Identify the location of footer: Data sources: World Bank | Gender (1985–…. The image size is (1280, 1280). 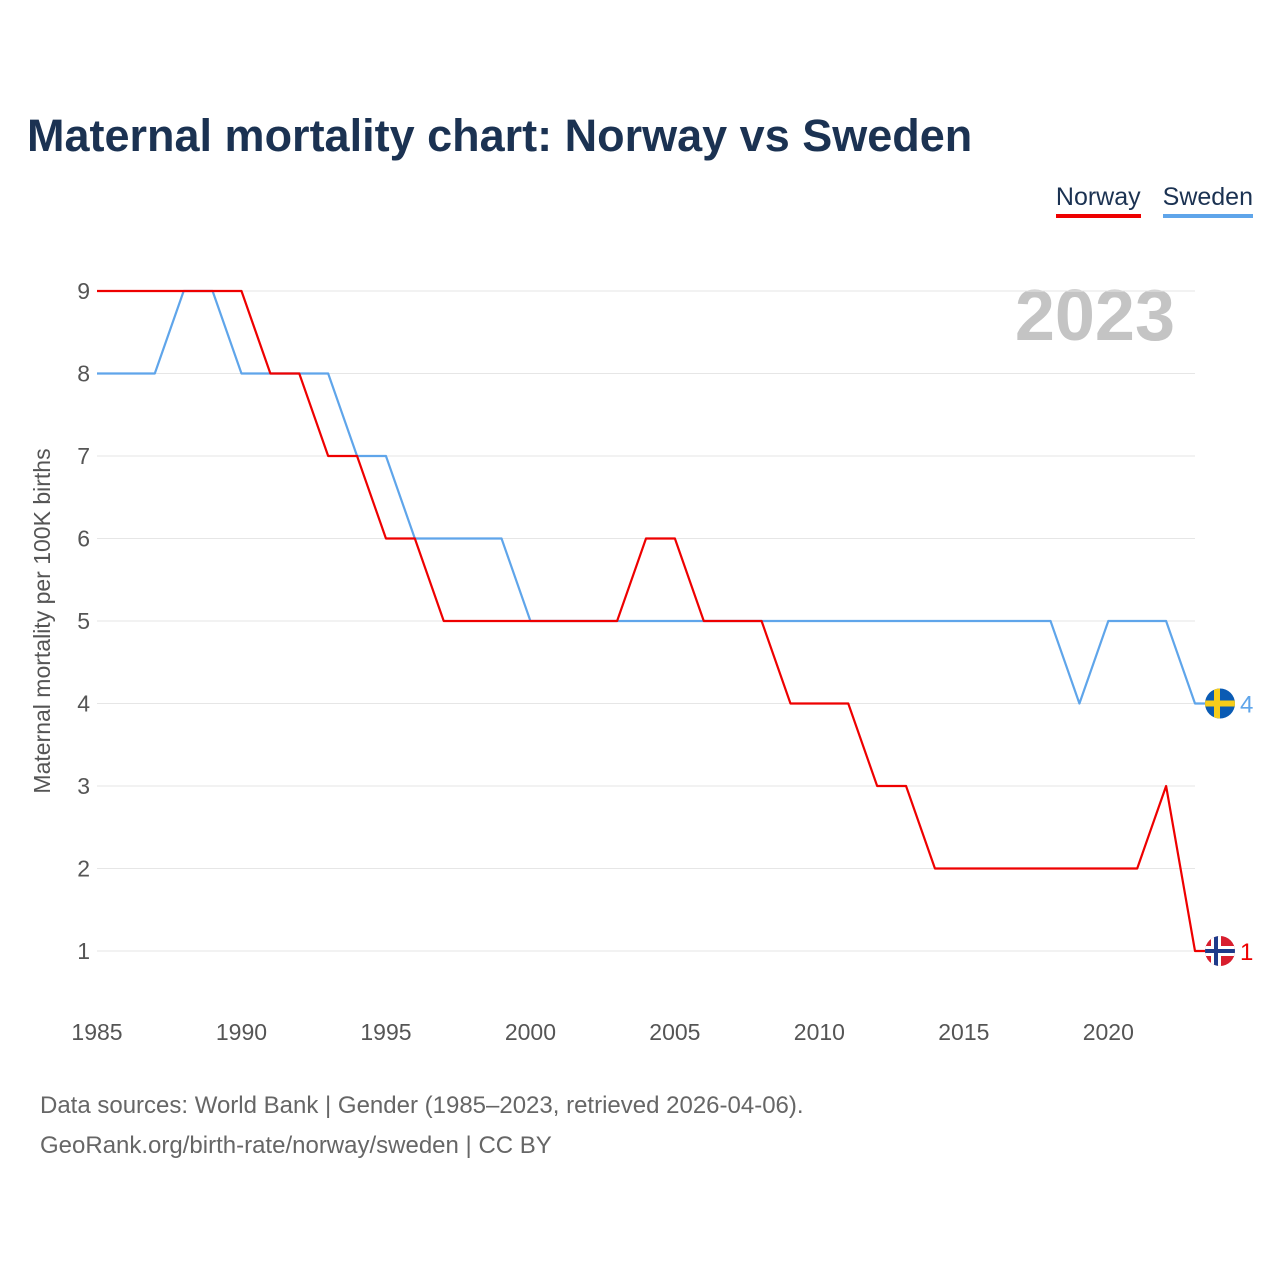
(422, 1126).